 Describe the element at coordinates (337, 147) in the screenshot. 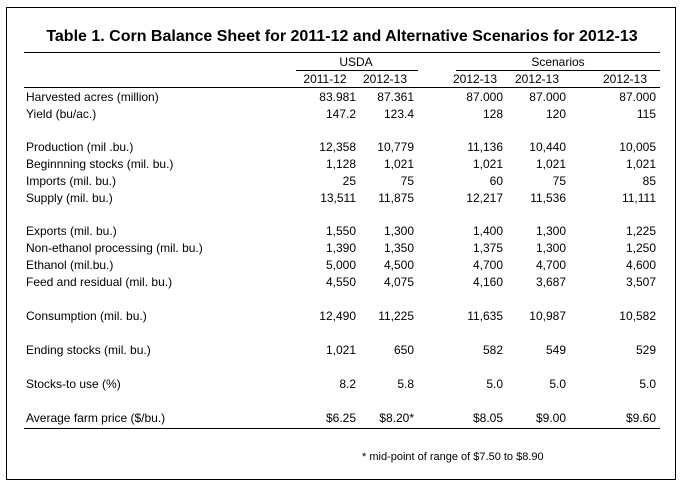

I see `table-cell: 12,358` at that location.